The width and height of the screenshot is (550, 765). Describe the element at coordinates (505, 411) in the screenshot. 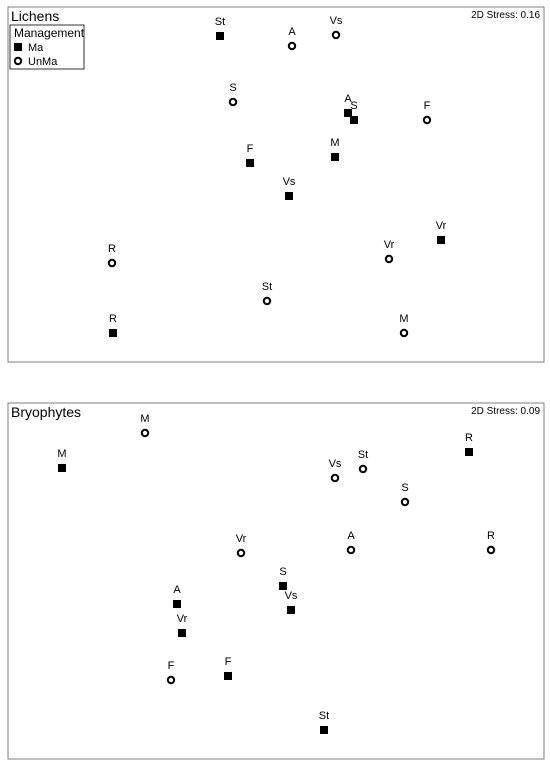

I see `bryophytes-stress-label: 2D Stress: 0.09` at that location.